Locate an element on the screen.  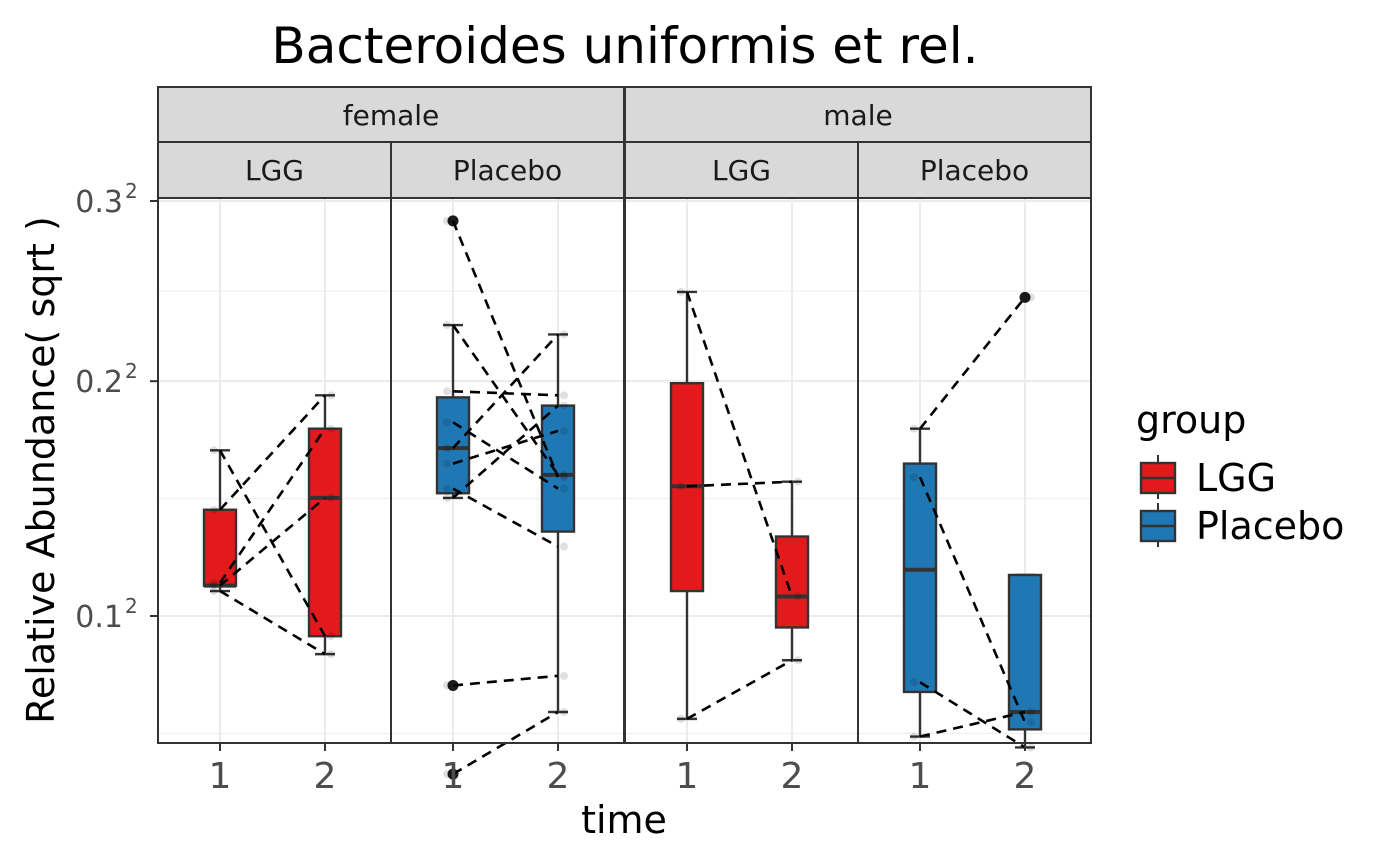
strip-sex-label: female is located at coordinates (391, 115).